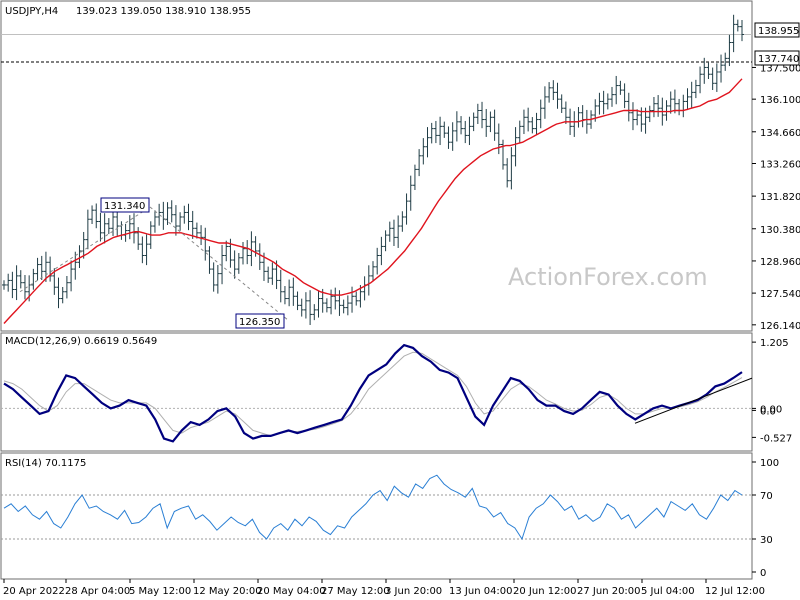 The width and height of the screenshot is (800, 600). I want to click on chart-ohlc: 139.023 139.050 138.910 138.955, so click(163, 11).